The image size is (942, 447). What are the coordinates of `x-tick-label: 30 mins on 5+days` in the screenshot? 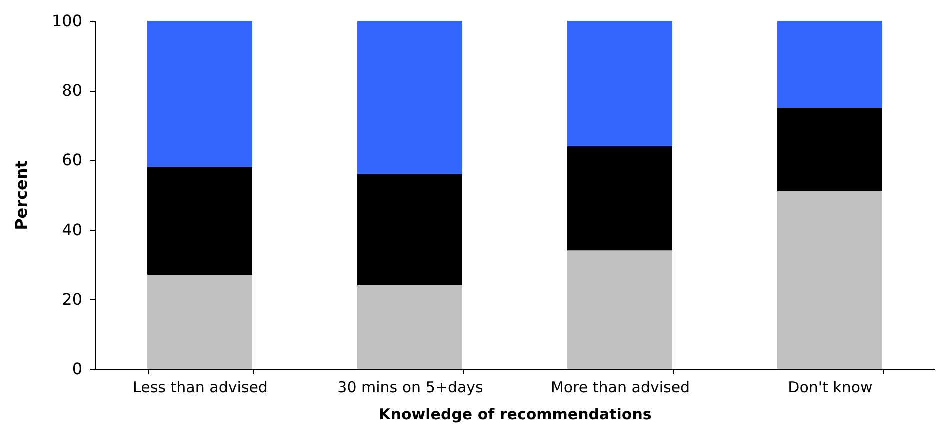 It's located at (411, 387).